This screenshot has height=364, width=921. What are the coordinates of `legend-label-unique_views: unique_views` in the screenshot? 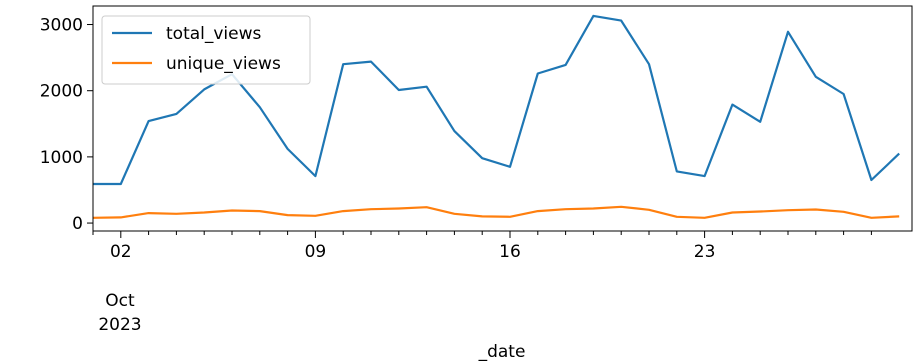 It's located at (223, 64).